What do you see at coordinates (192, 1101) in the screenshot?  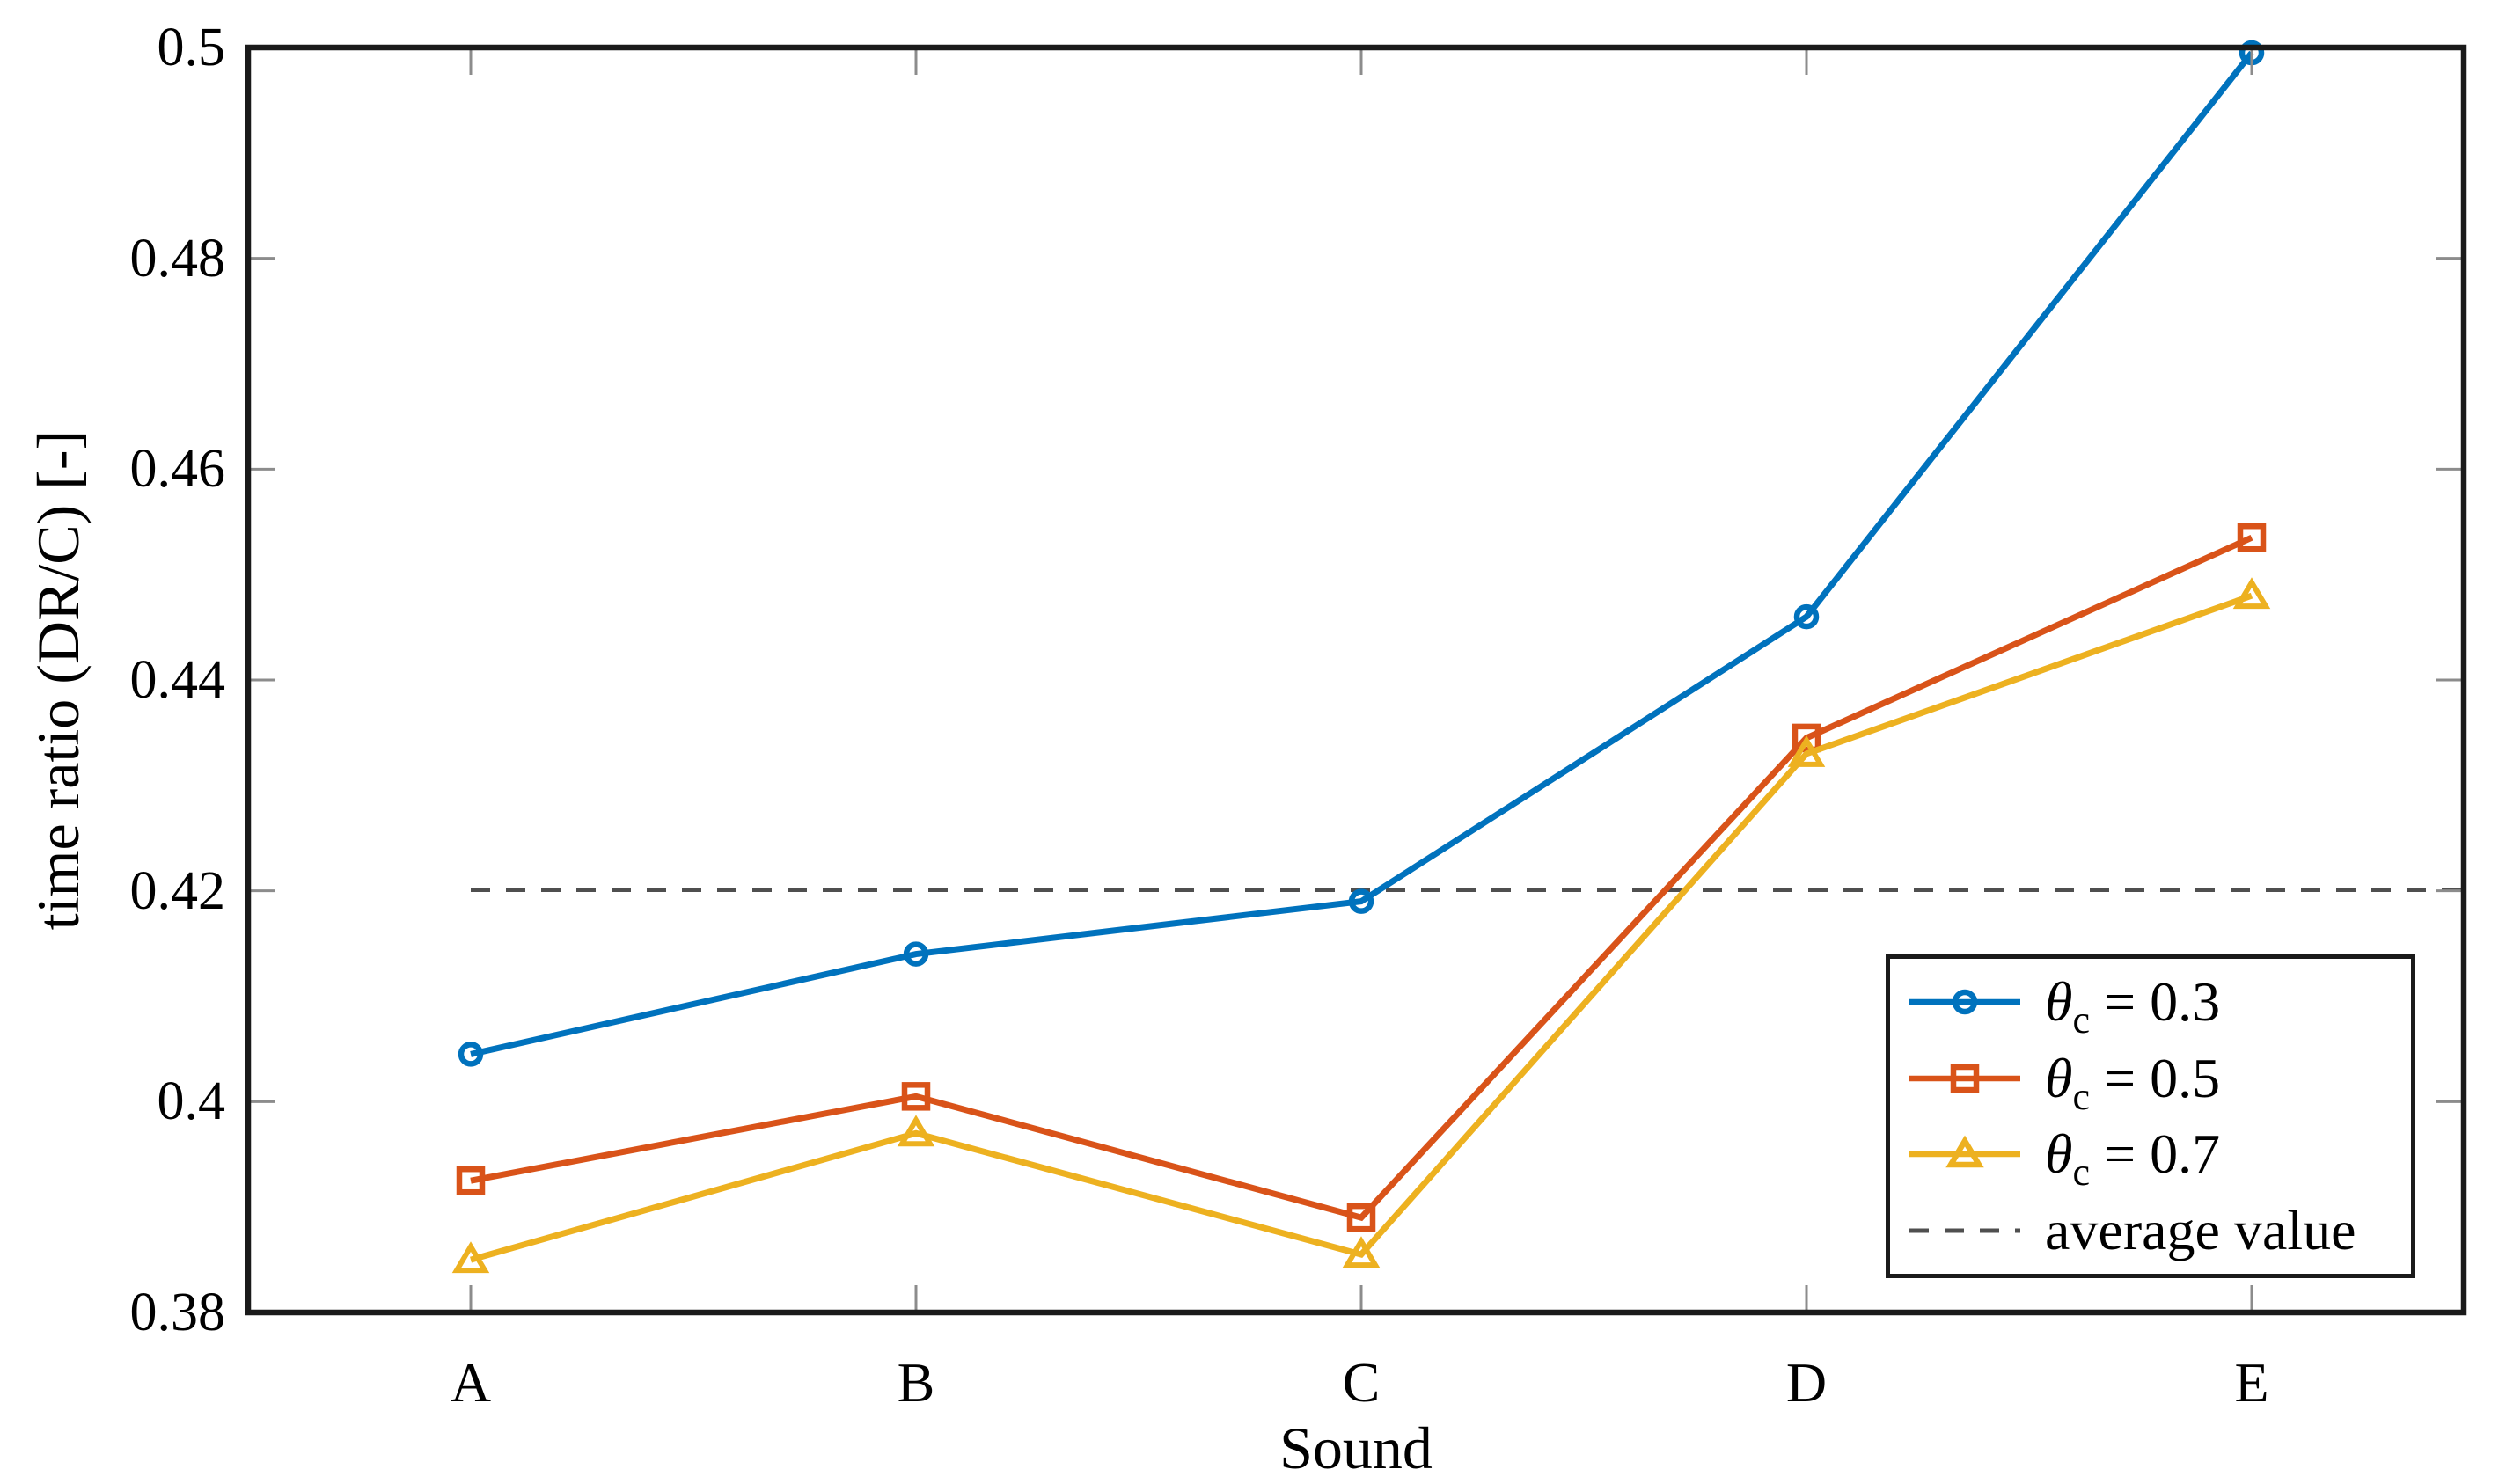 I see `y-tick-label: 0.4` at bounding box center [192, 1101].